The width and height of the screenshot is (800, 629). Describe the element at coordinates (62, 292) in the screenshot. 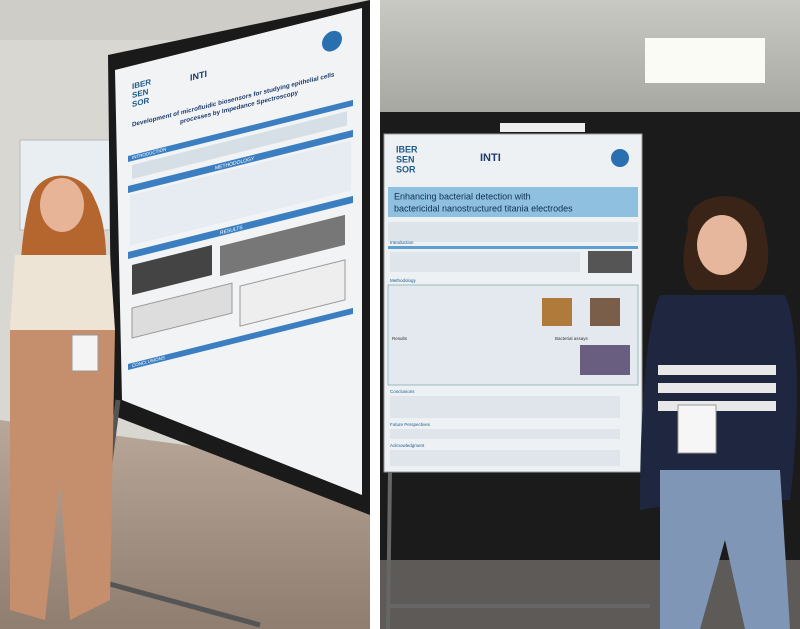

I see `top` at that location.